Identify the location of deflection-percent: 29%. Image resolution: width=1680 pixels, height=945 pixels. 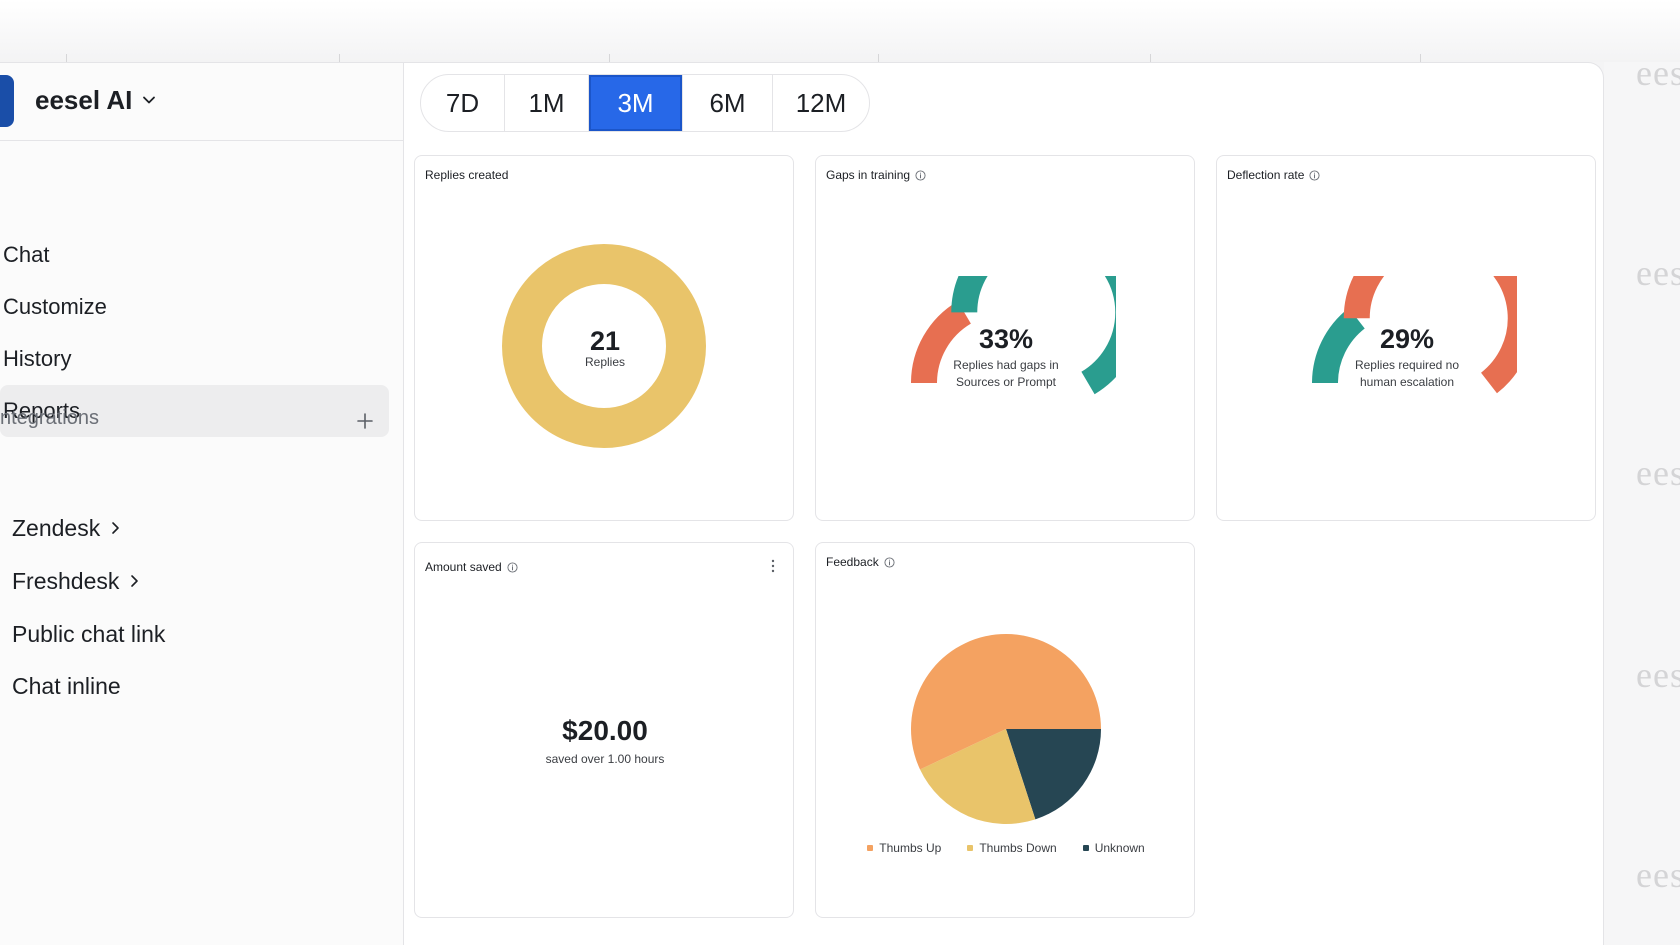
(1407, 339).